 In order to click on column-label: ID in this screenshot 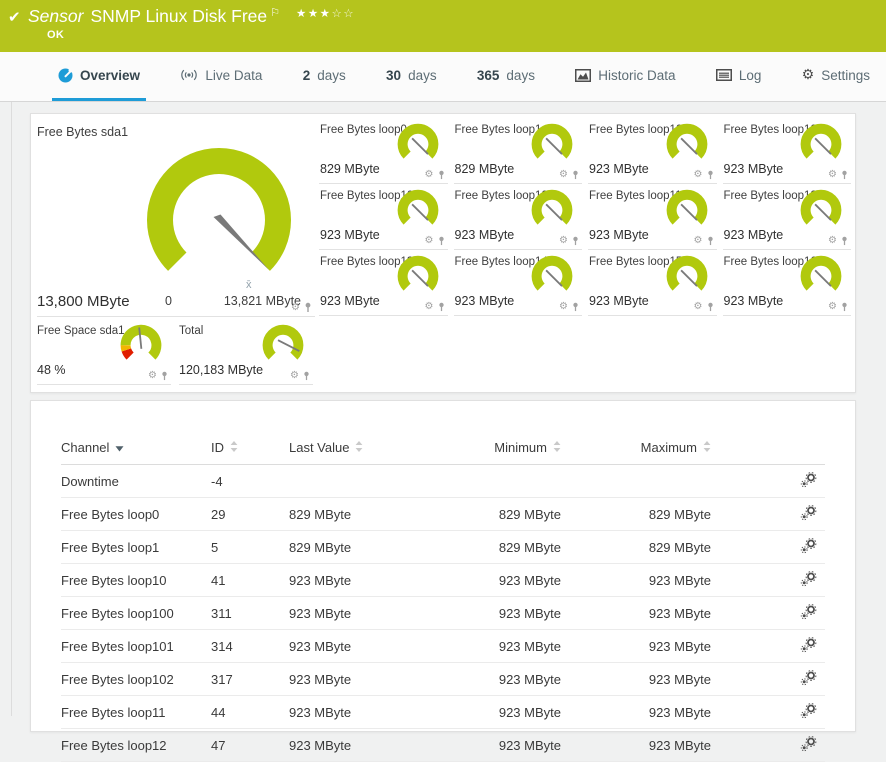, I will do `click(217, 447)`.